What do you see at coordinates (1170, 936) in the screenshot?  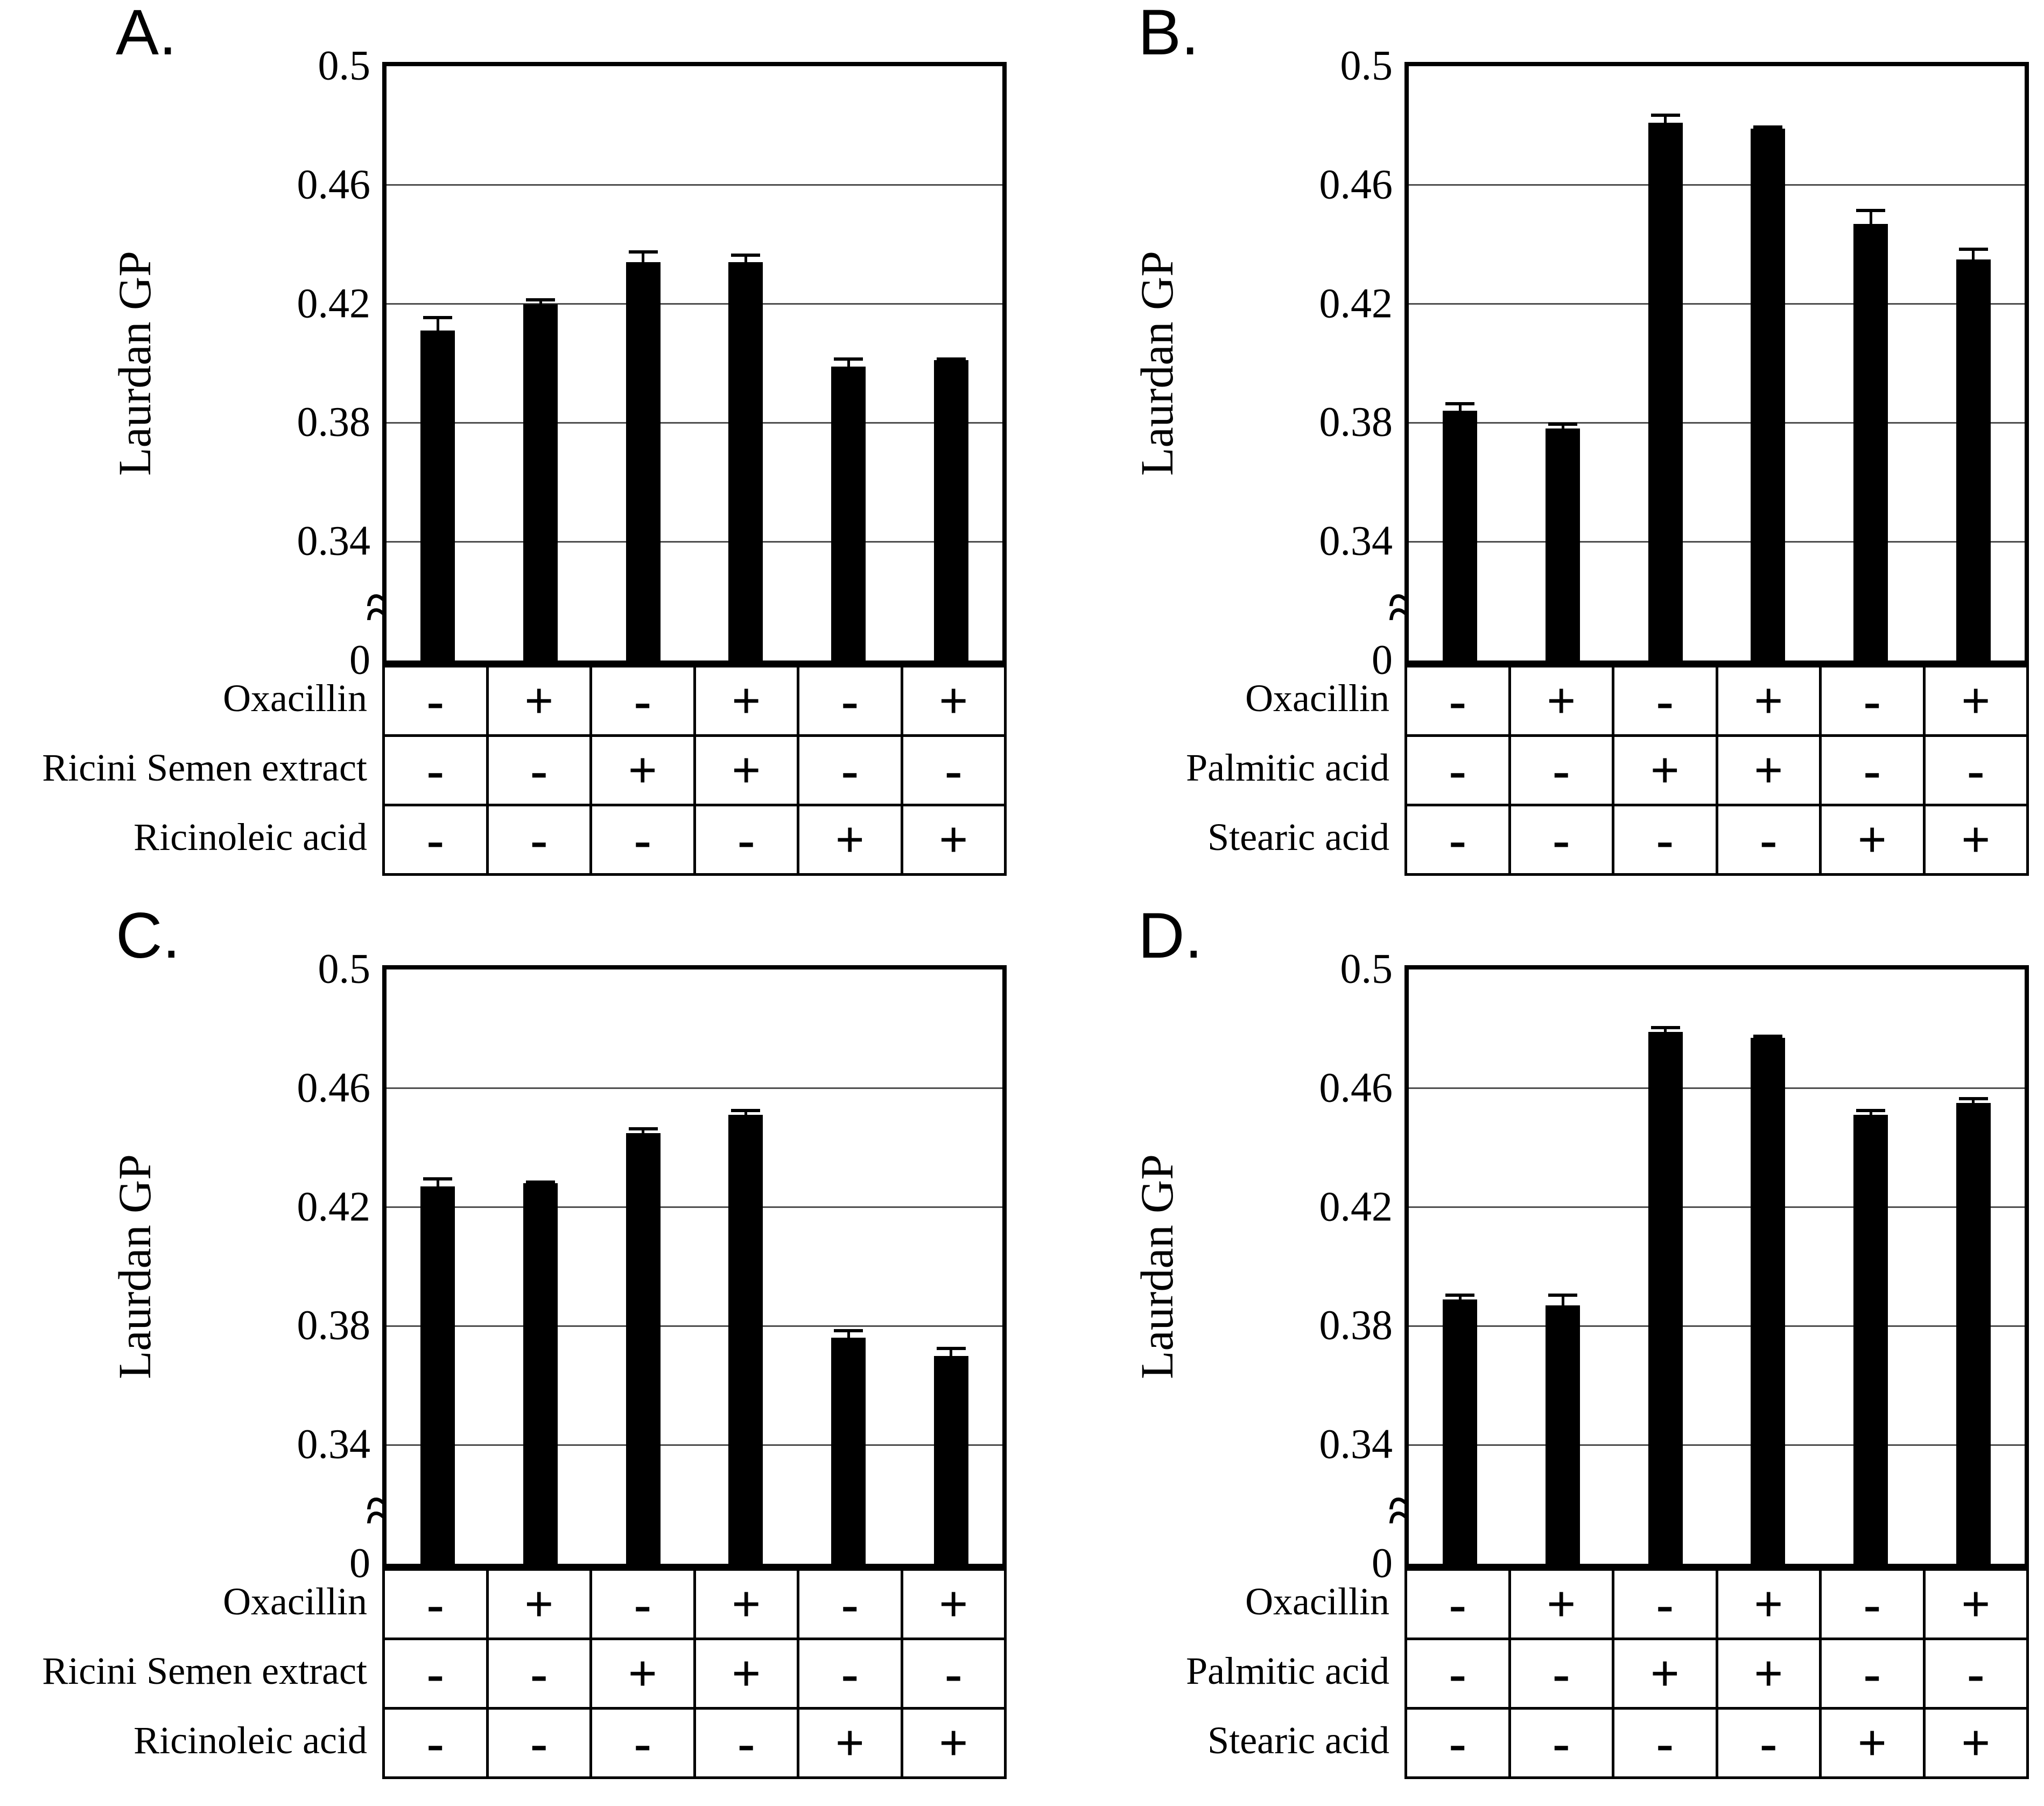 I see `panel-label: D.` at bounding box center [1170, 936].